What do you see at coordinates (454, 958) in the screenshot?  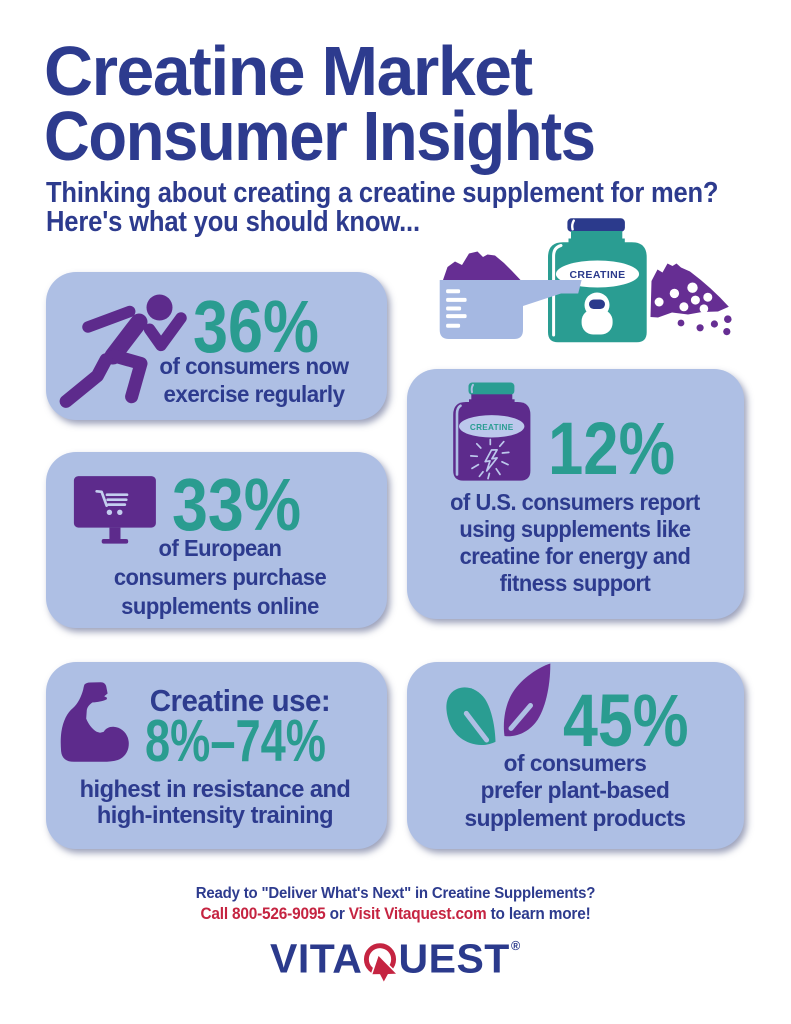 I see `svg-text: UEST` at bounding box center [454, 958].